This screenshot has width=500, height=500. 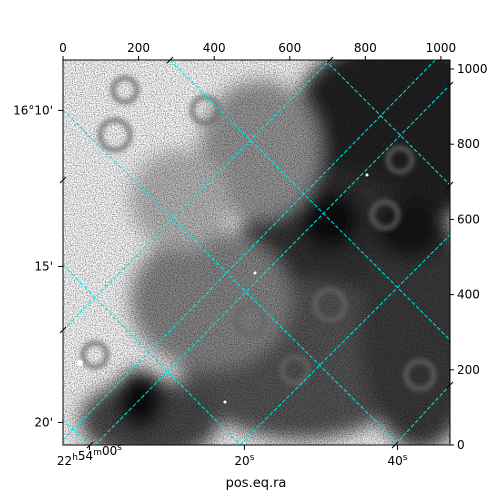 I want to click on dec-tick-label: 15', so click(x=43, y=266).